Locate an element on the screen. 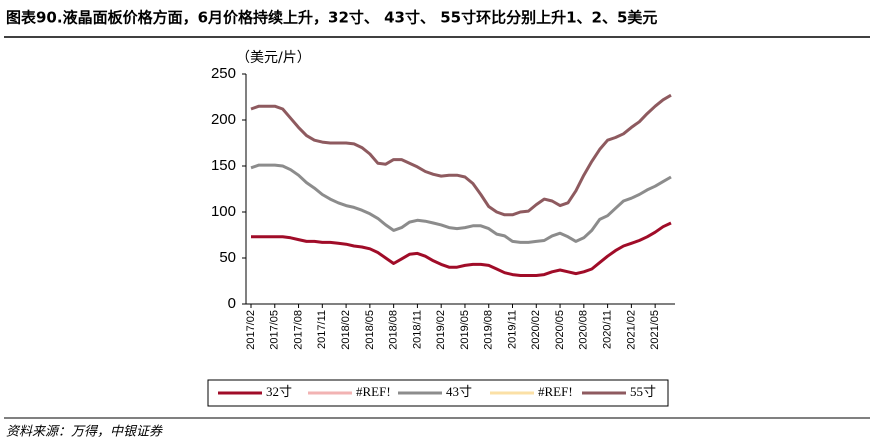 The width and height of the screenshot is (876, 440). x-tick-label: 2017/08 is located at coordinates (298, 330).